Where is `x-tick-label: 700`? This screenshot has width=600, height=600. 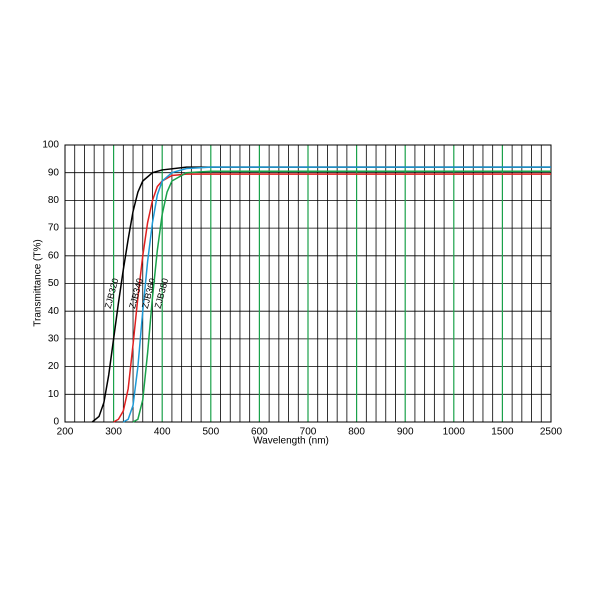 x-tick-label: 700 is located at coordinates (308, 432).